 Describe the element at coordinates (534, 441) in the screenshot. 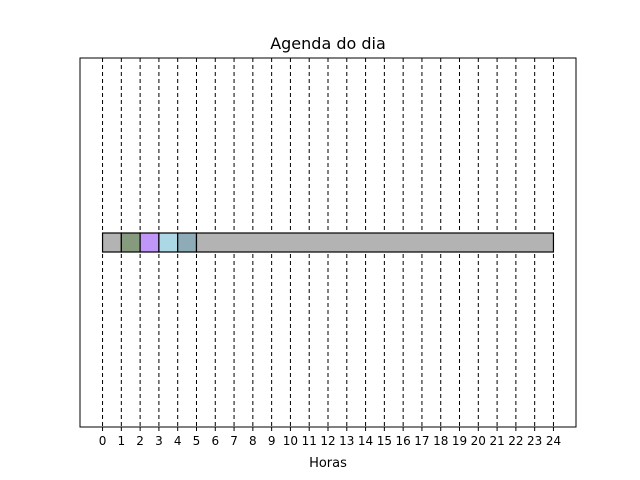

I see `x-tick-label-23: 23` at that location.